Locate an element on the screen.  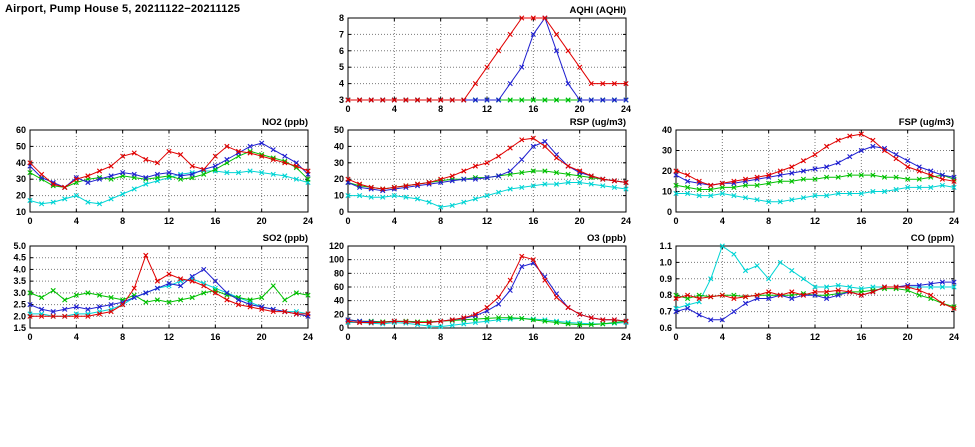
chart-no2: 0 4 8 12 16 20 24 10 20 30 40 50 60 NO2 (ppb) is located at coordinates (157, 175).